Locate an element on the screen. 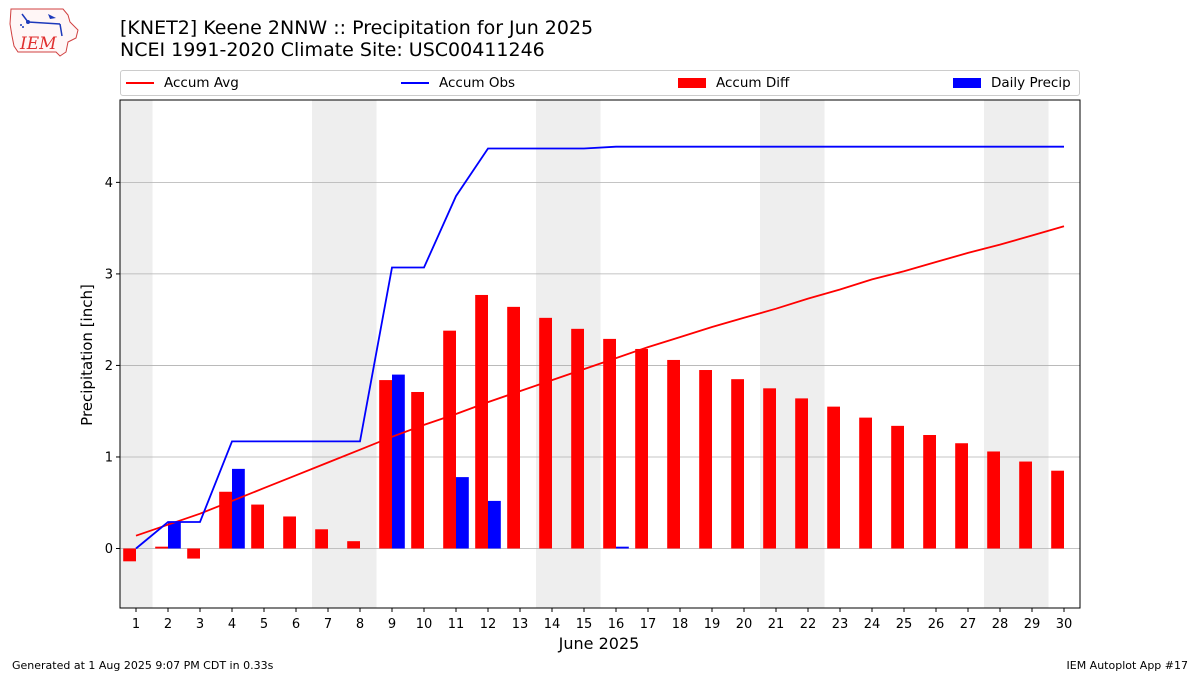  x-tick-label: 15 is located at coordinates (584, 624).